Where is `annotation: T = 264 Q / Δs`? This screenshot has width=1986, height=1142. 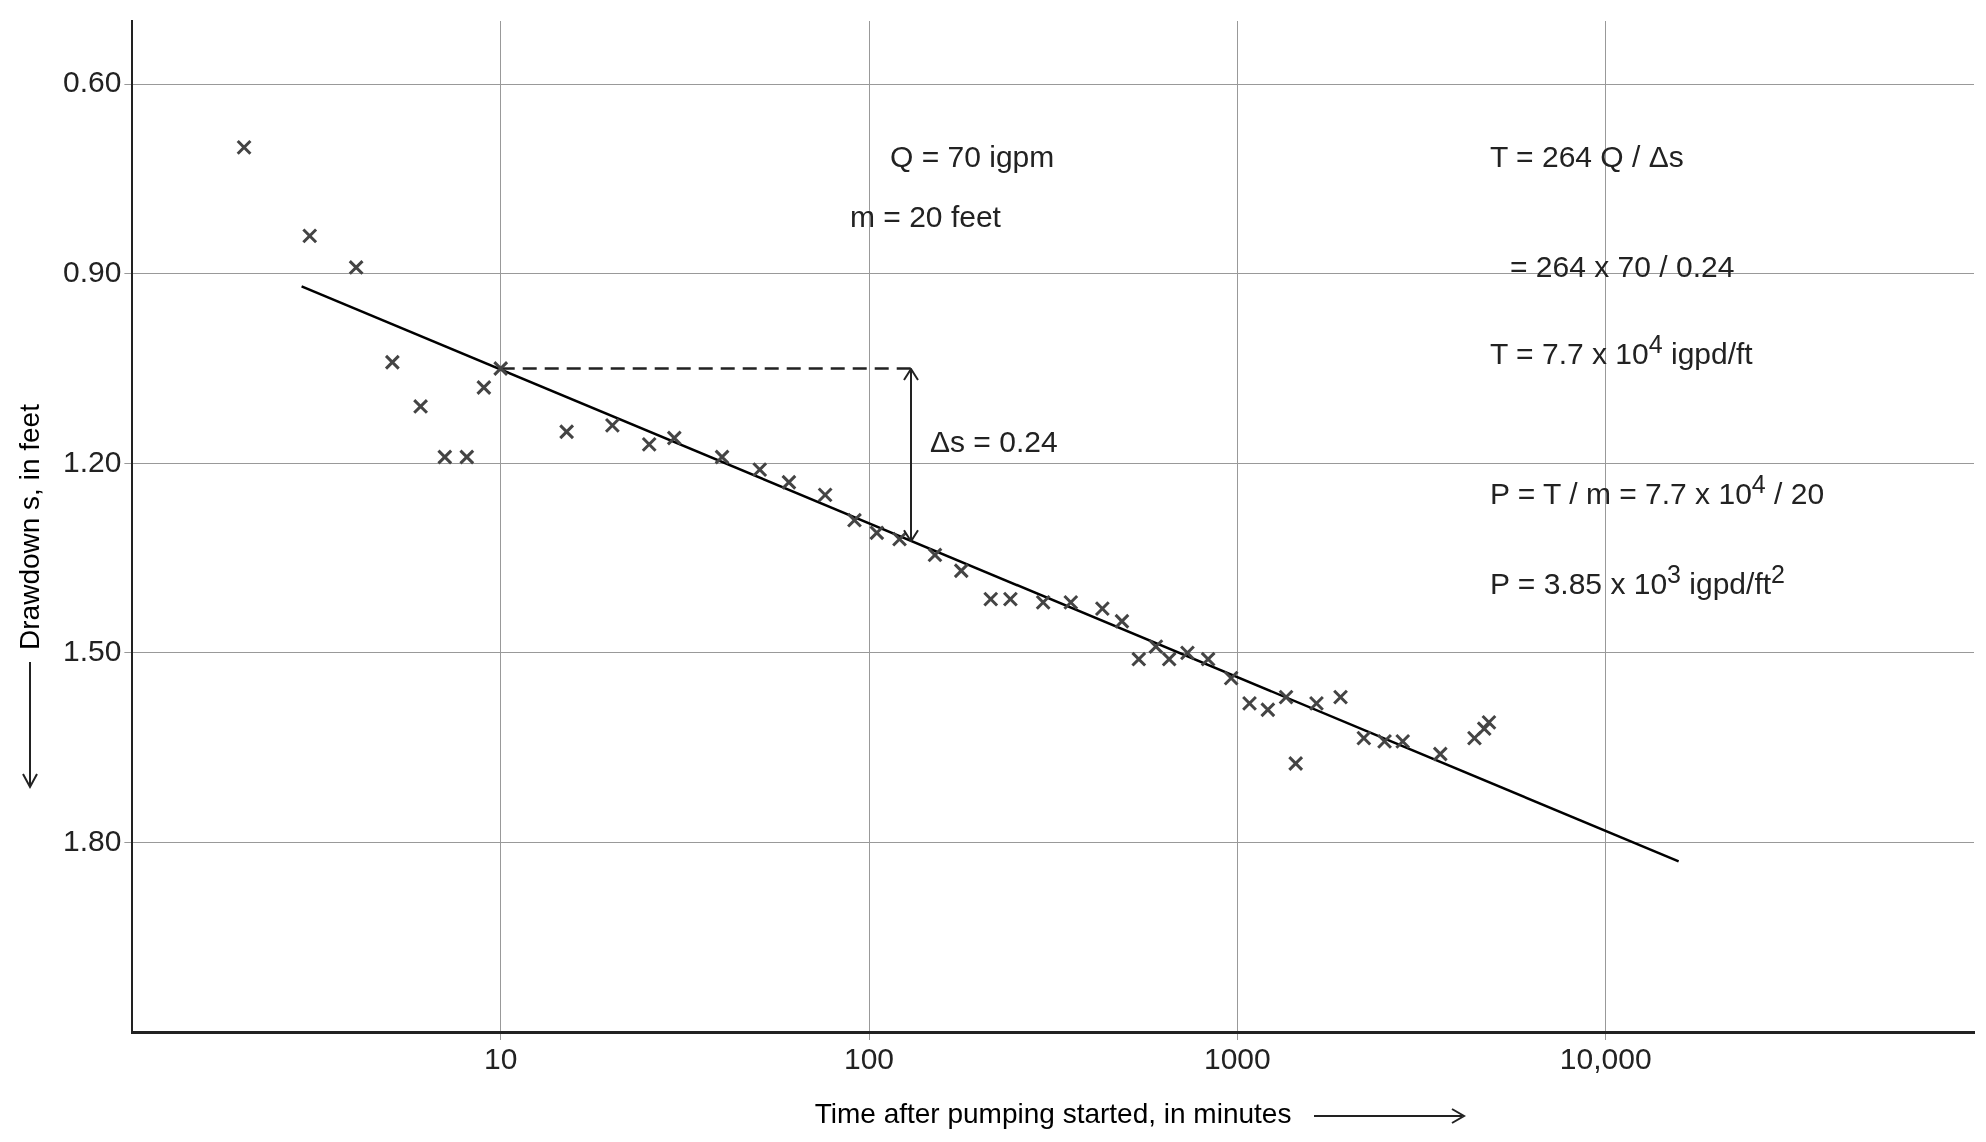 annotation: T = 264 Q / Δs is located at coordinates (1587, 157).